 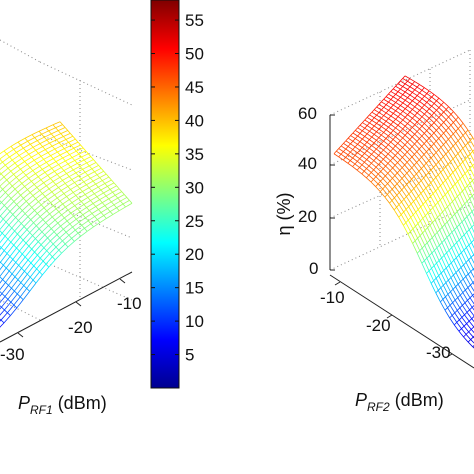 What do you see at coordinates (122, 281) in the screenshot?
I see `left-x-tick-mark` at bounding box center [122, 281].